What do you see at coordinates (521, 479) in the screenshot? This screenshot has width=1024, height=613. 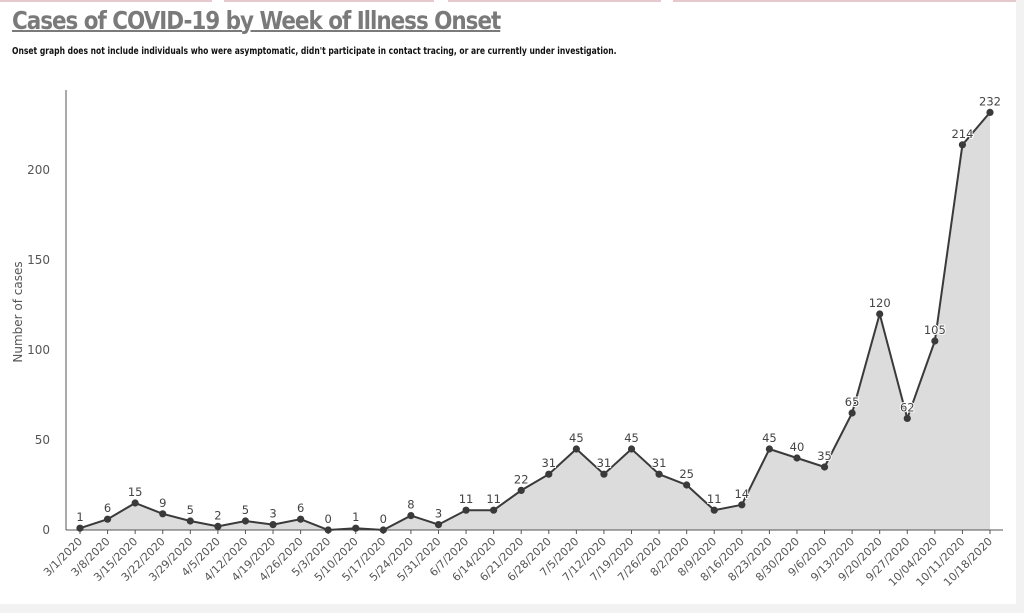 I see `data-label: 22` at bounding box center [521, 479].